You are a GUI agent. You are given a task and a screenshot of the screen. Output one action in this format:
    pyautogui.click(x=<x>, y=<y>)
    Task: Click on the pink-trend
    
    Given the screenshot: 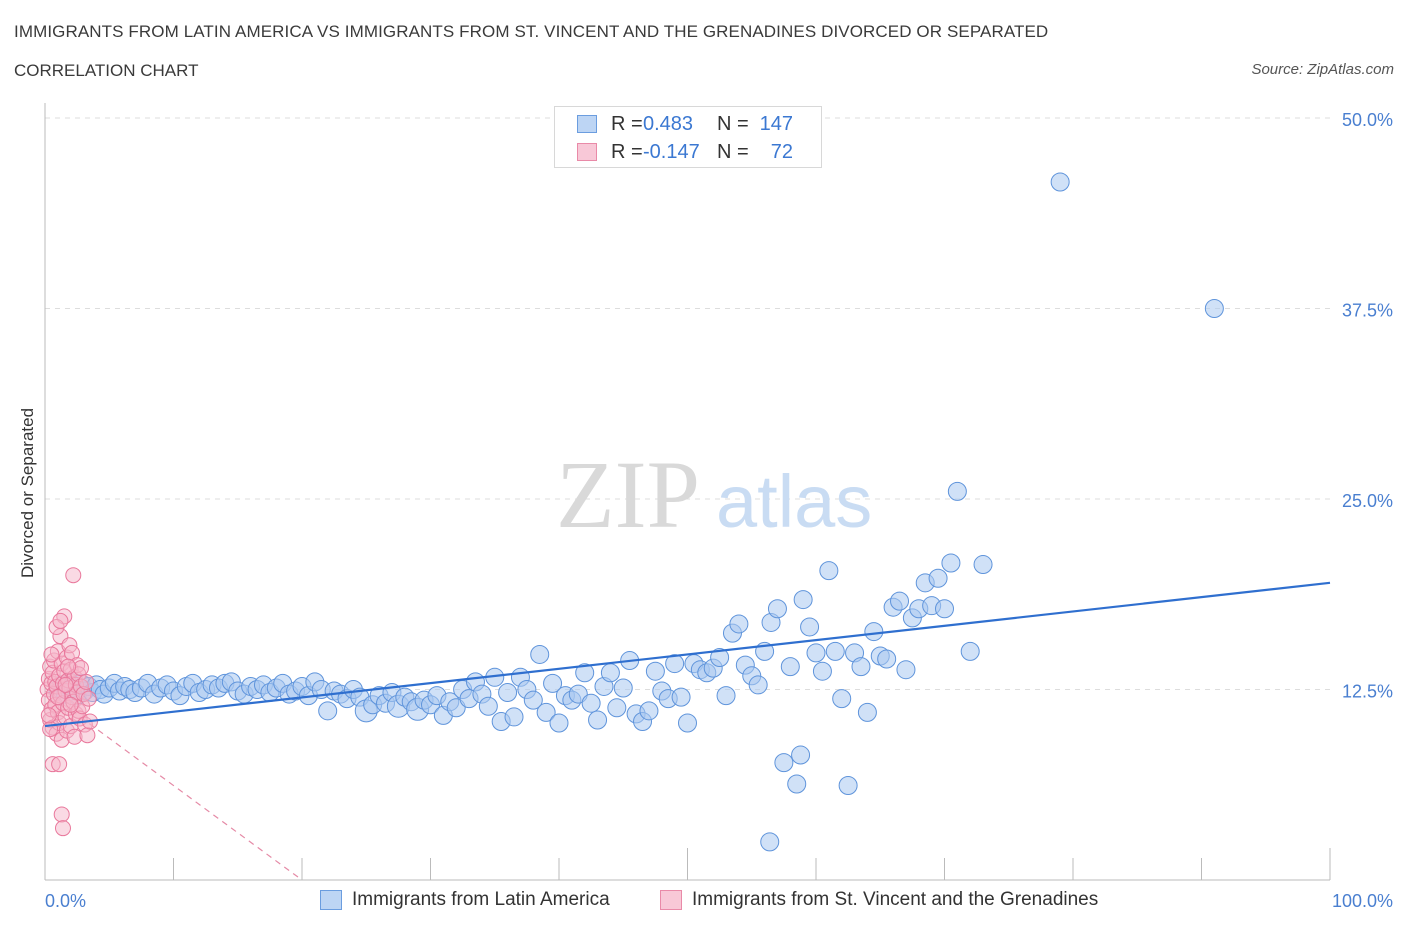 What is the action you would take?
    pyautogui.click(x=173, y=785)
    